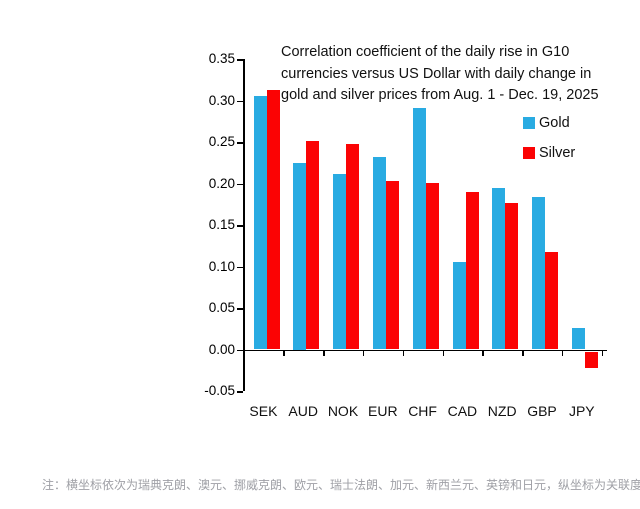  Describe the element at coordinates (221, 183) in the screenshot. I see `y-tick-label: 0.20` at that location.